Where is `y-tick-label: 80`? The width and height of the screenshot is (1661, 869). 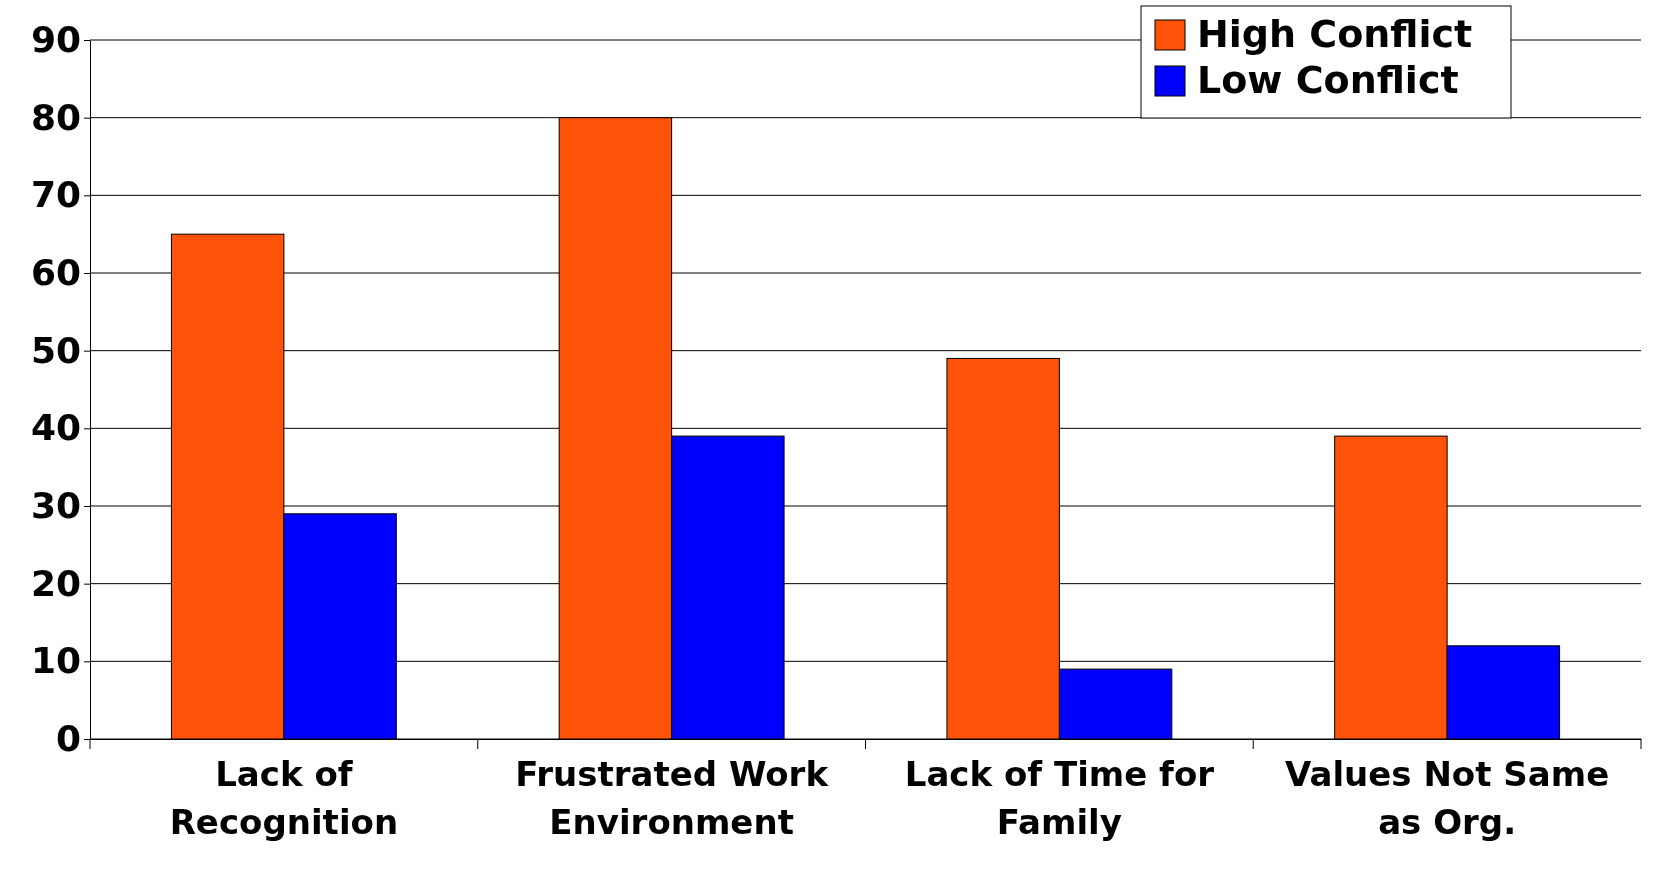 y-tick-label: 80 is located at coordinates (55, 117).